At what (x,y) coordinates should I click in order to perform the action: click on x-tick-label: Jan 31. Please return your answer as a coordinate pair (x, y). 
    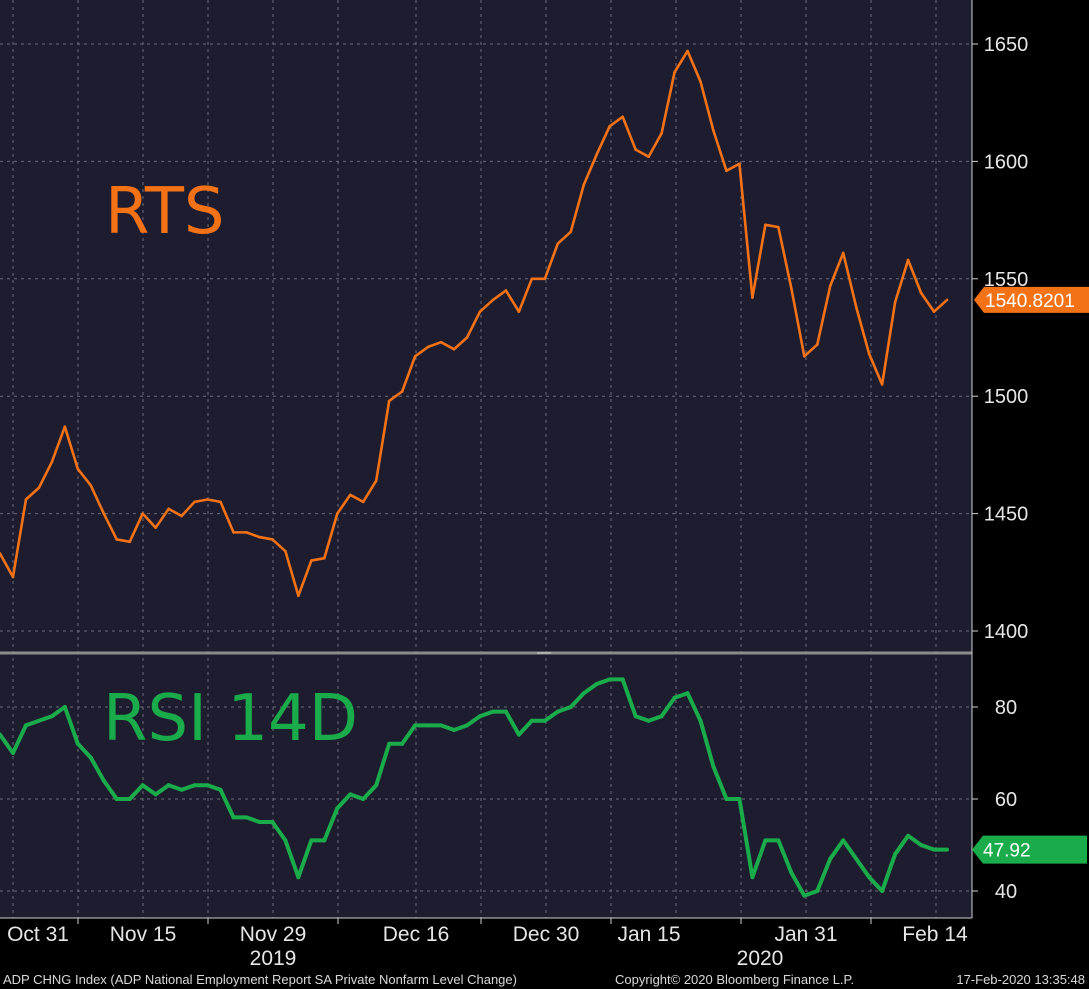
    Looking at the image, I should click on (805, 934).